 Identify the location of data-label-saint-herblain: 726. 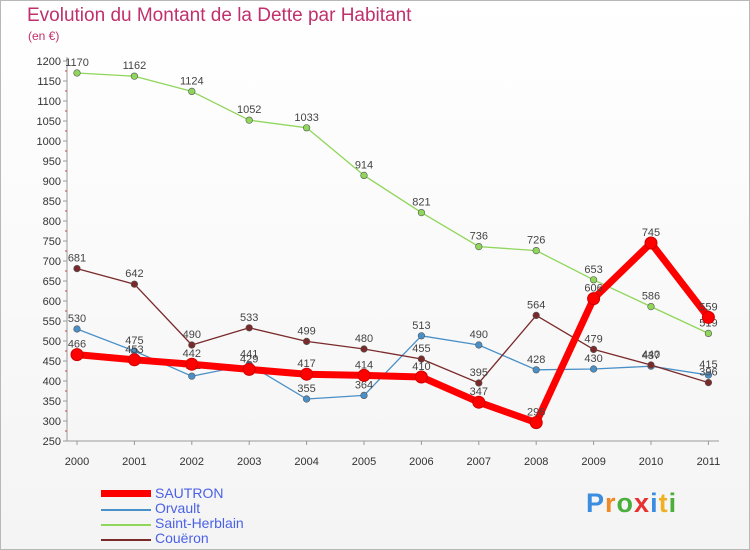
(536, 241).